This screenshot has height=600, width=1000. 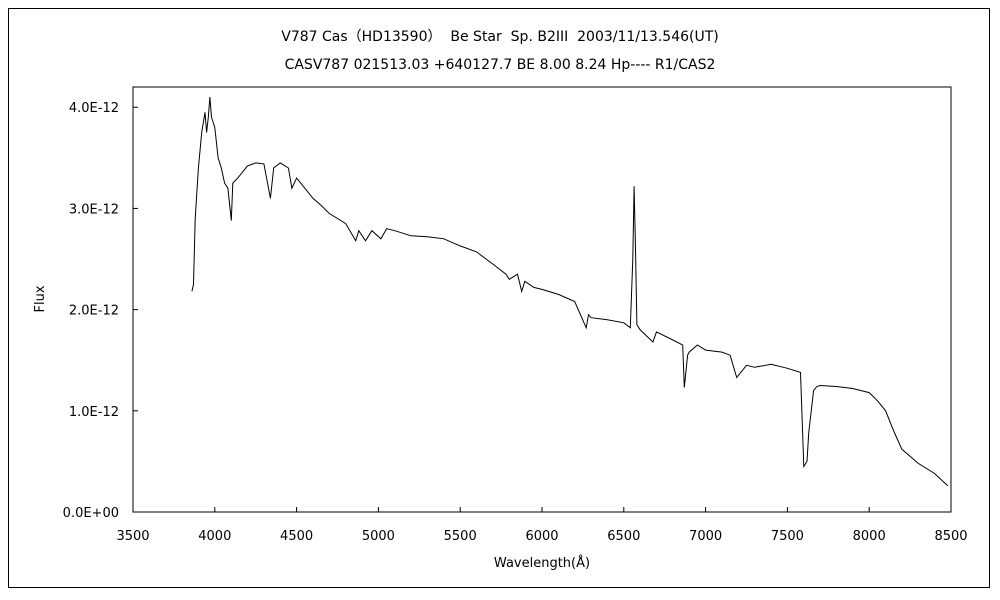 What do you see at coordinates (950, 536) in the screenshot?
I see `x-tick-label: 8500` at bounding box center [950, 536].